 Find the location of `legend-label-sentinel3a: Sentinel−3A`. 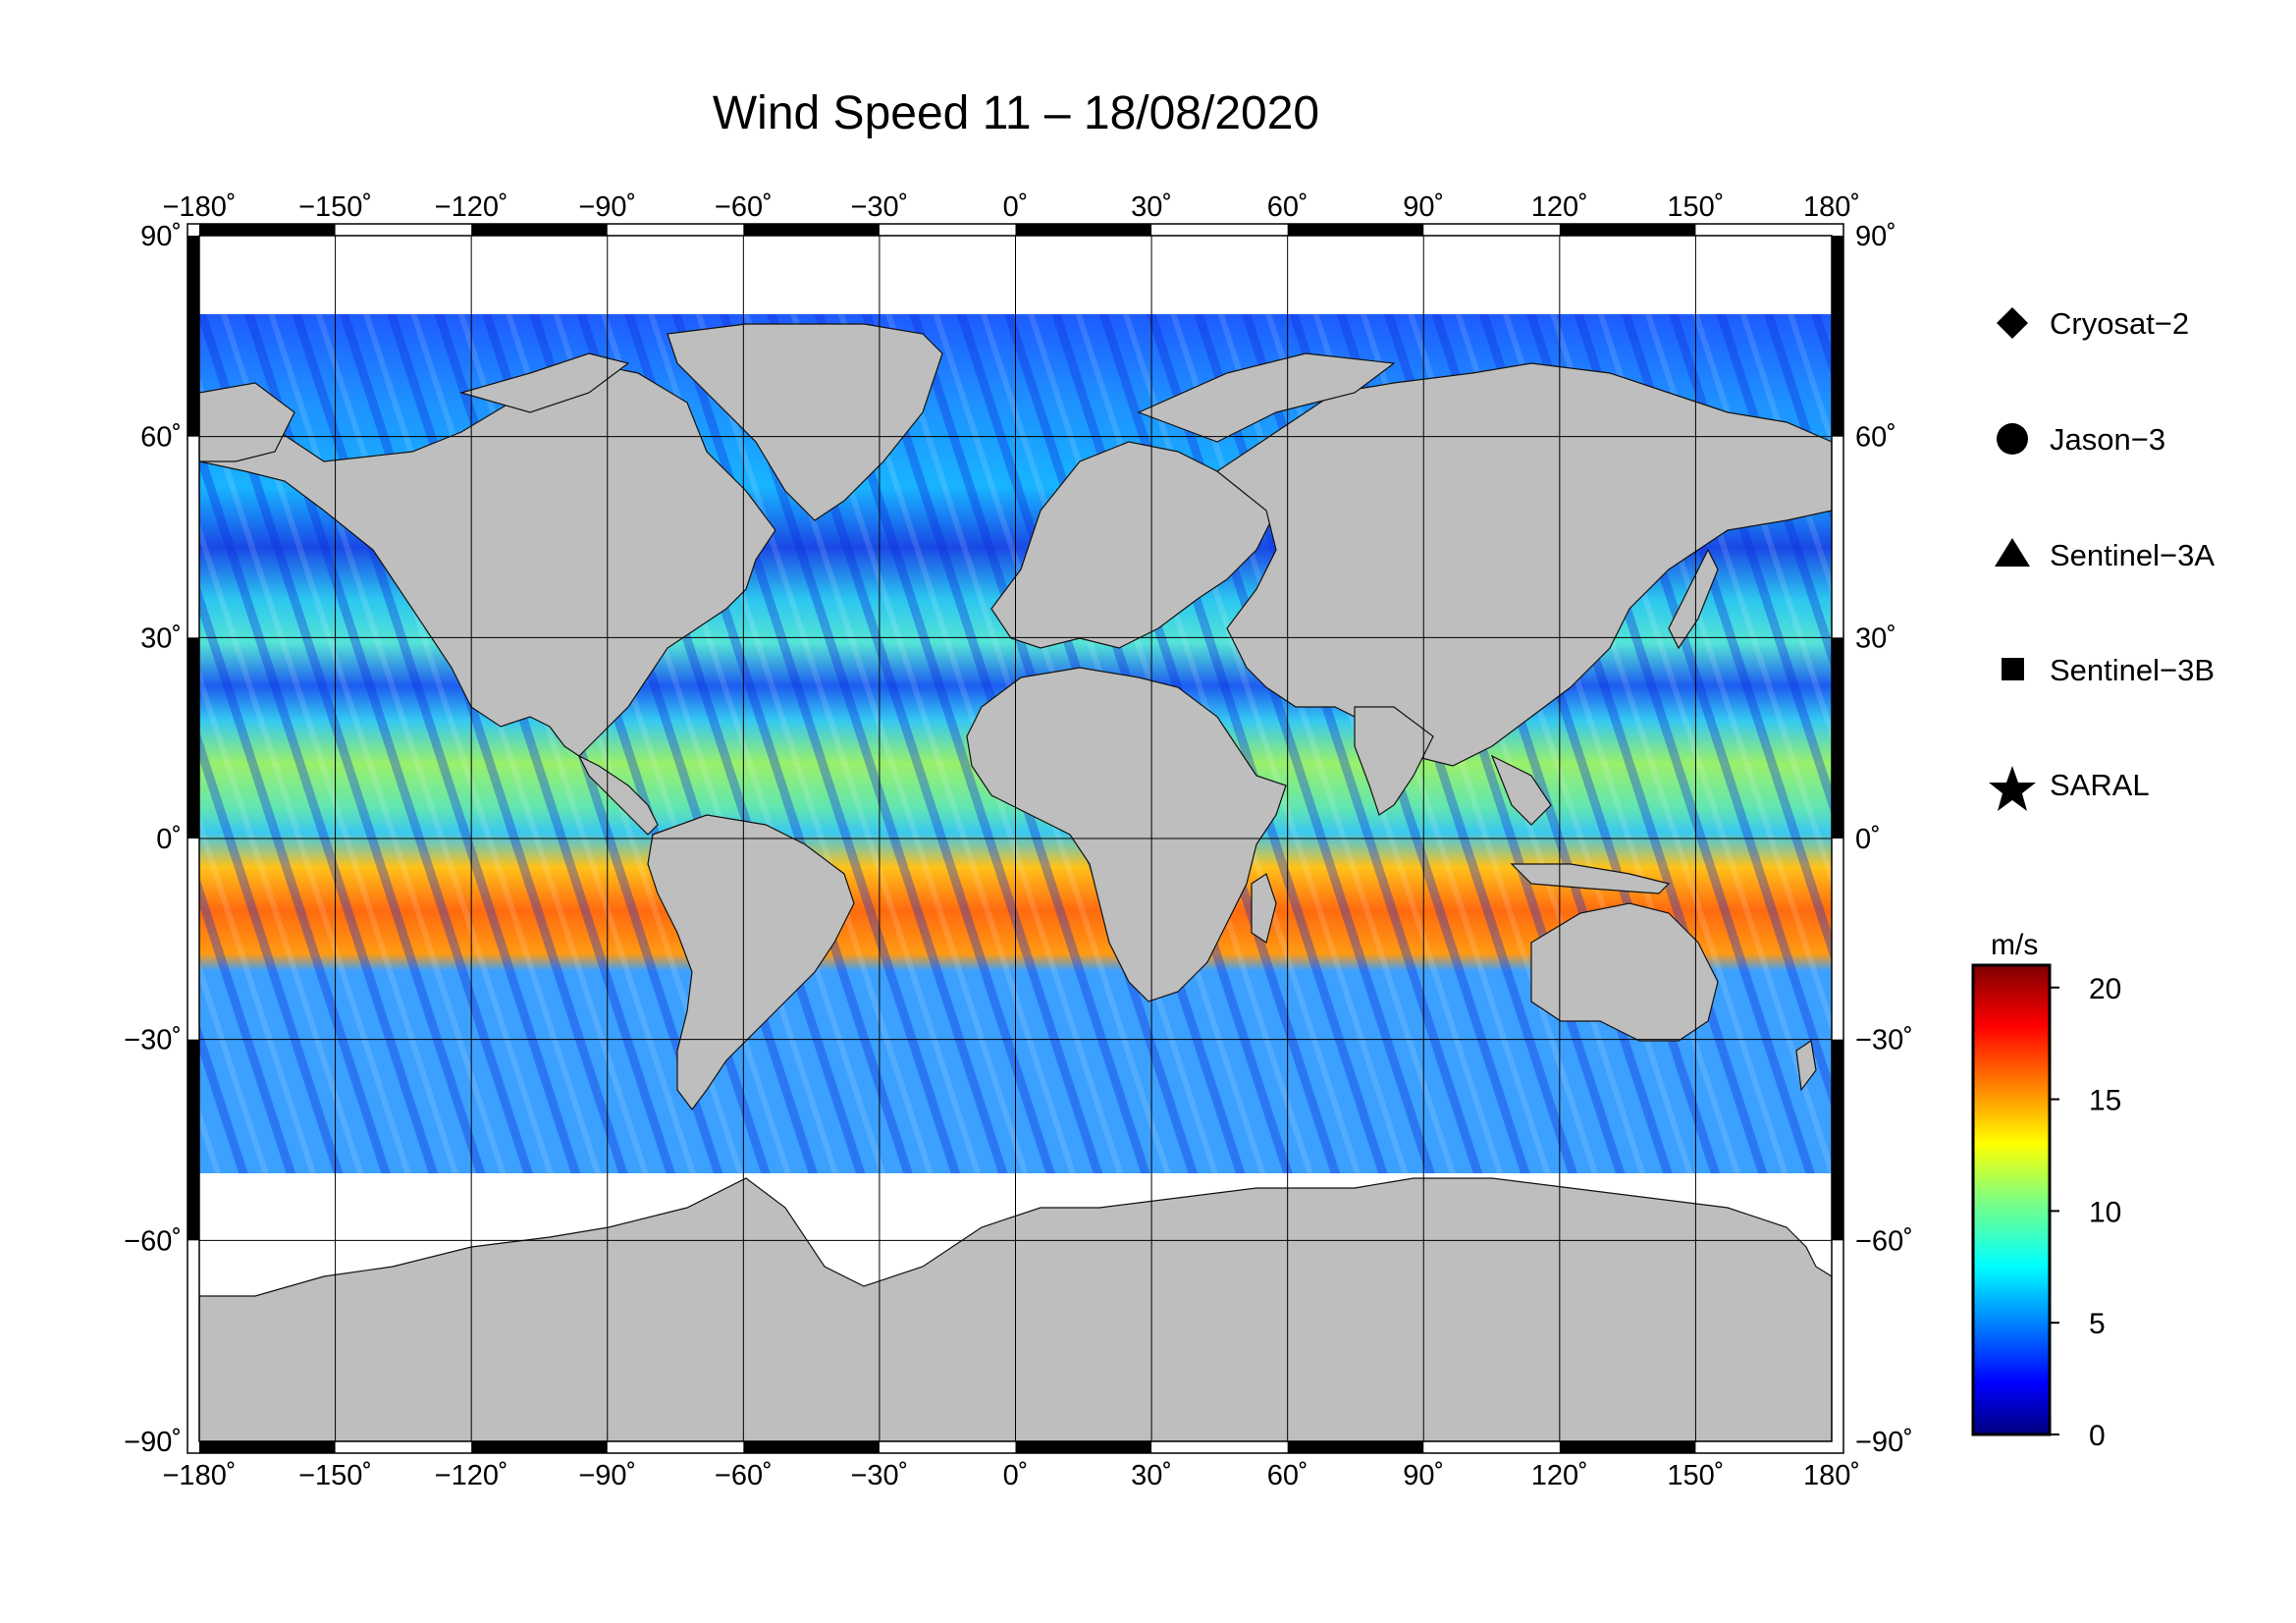

legend-label-sentinel3a: Sentinel−3A is located at coordinates (2132, 555).